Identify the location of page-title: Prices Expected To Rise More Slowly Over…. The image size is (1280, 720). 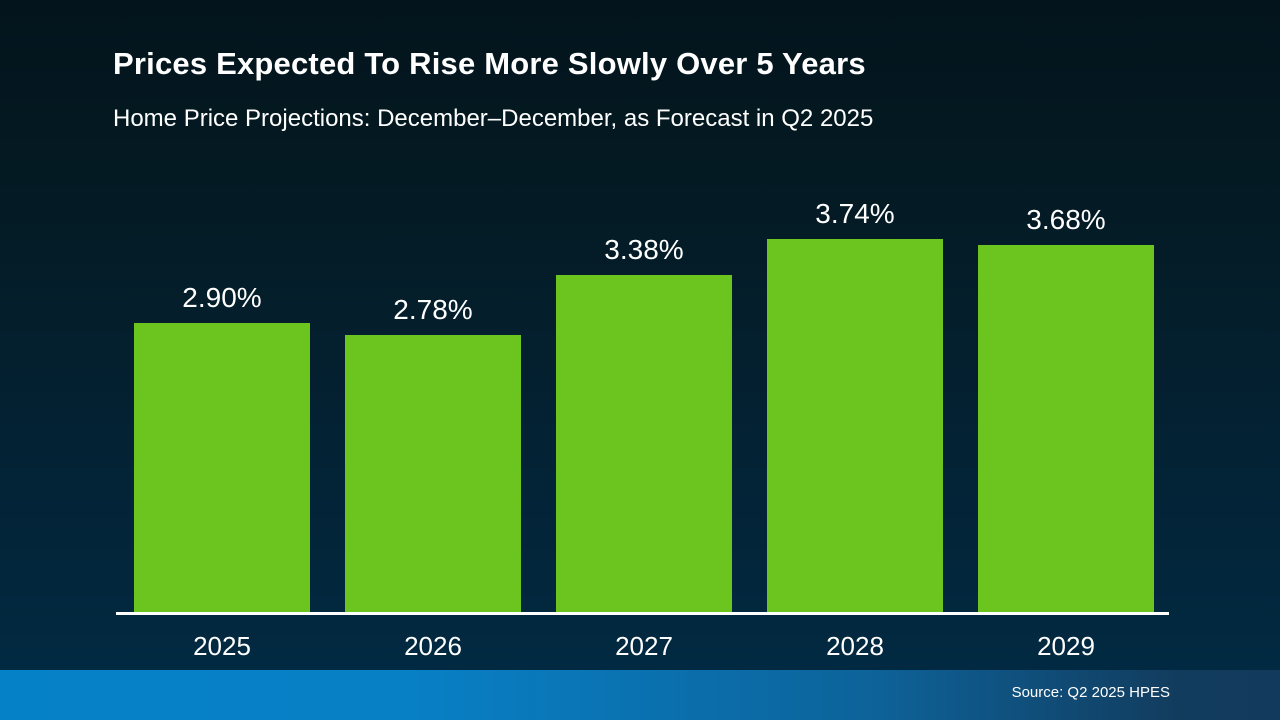
(489, 63).